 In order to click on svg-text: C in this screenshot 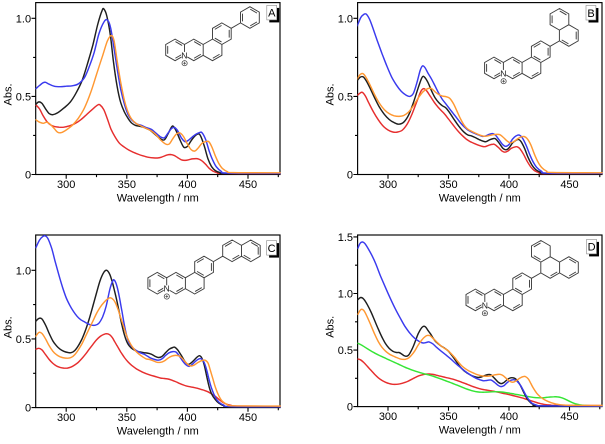, I will do `click(272, 249)`.